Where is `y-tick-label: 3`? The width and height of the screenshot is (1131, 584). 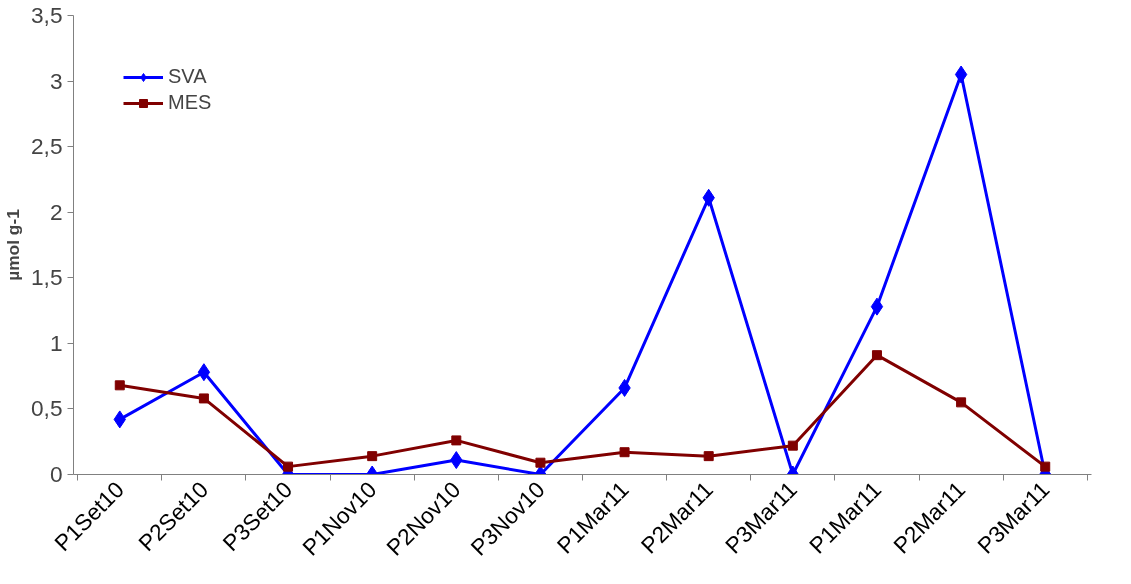 y-tick-label: 3 is located at coordinates (56, 80).